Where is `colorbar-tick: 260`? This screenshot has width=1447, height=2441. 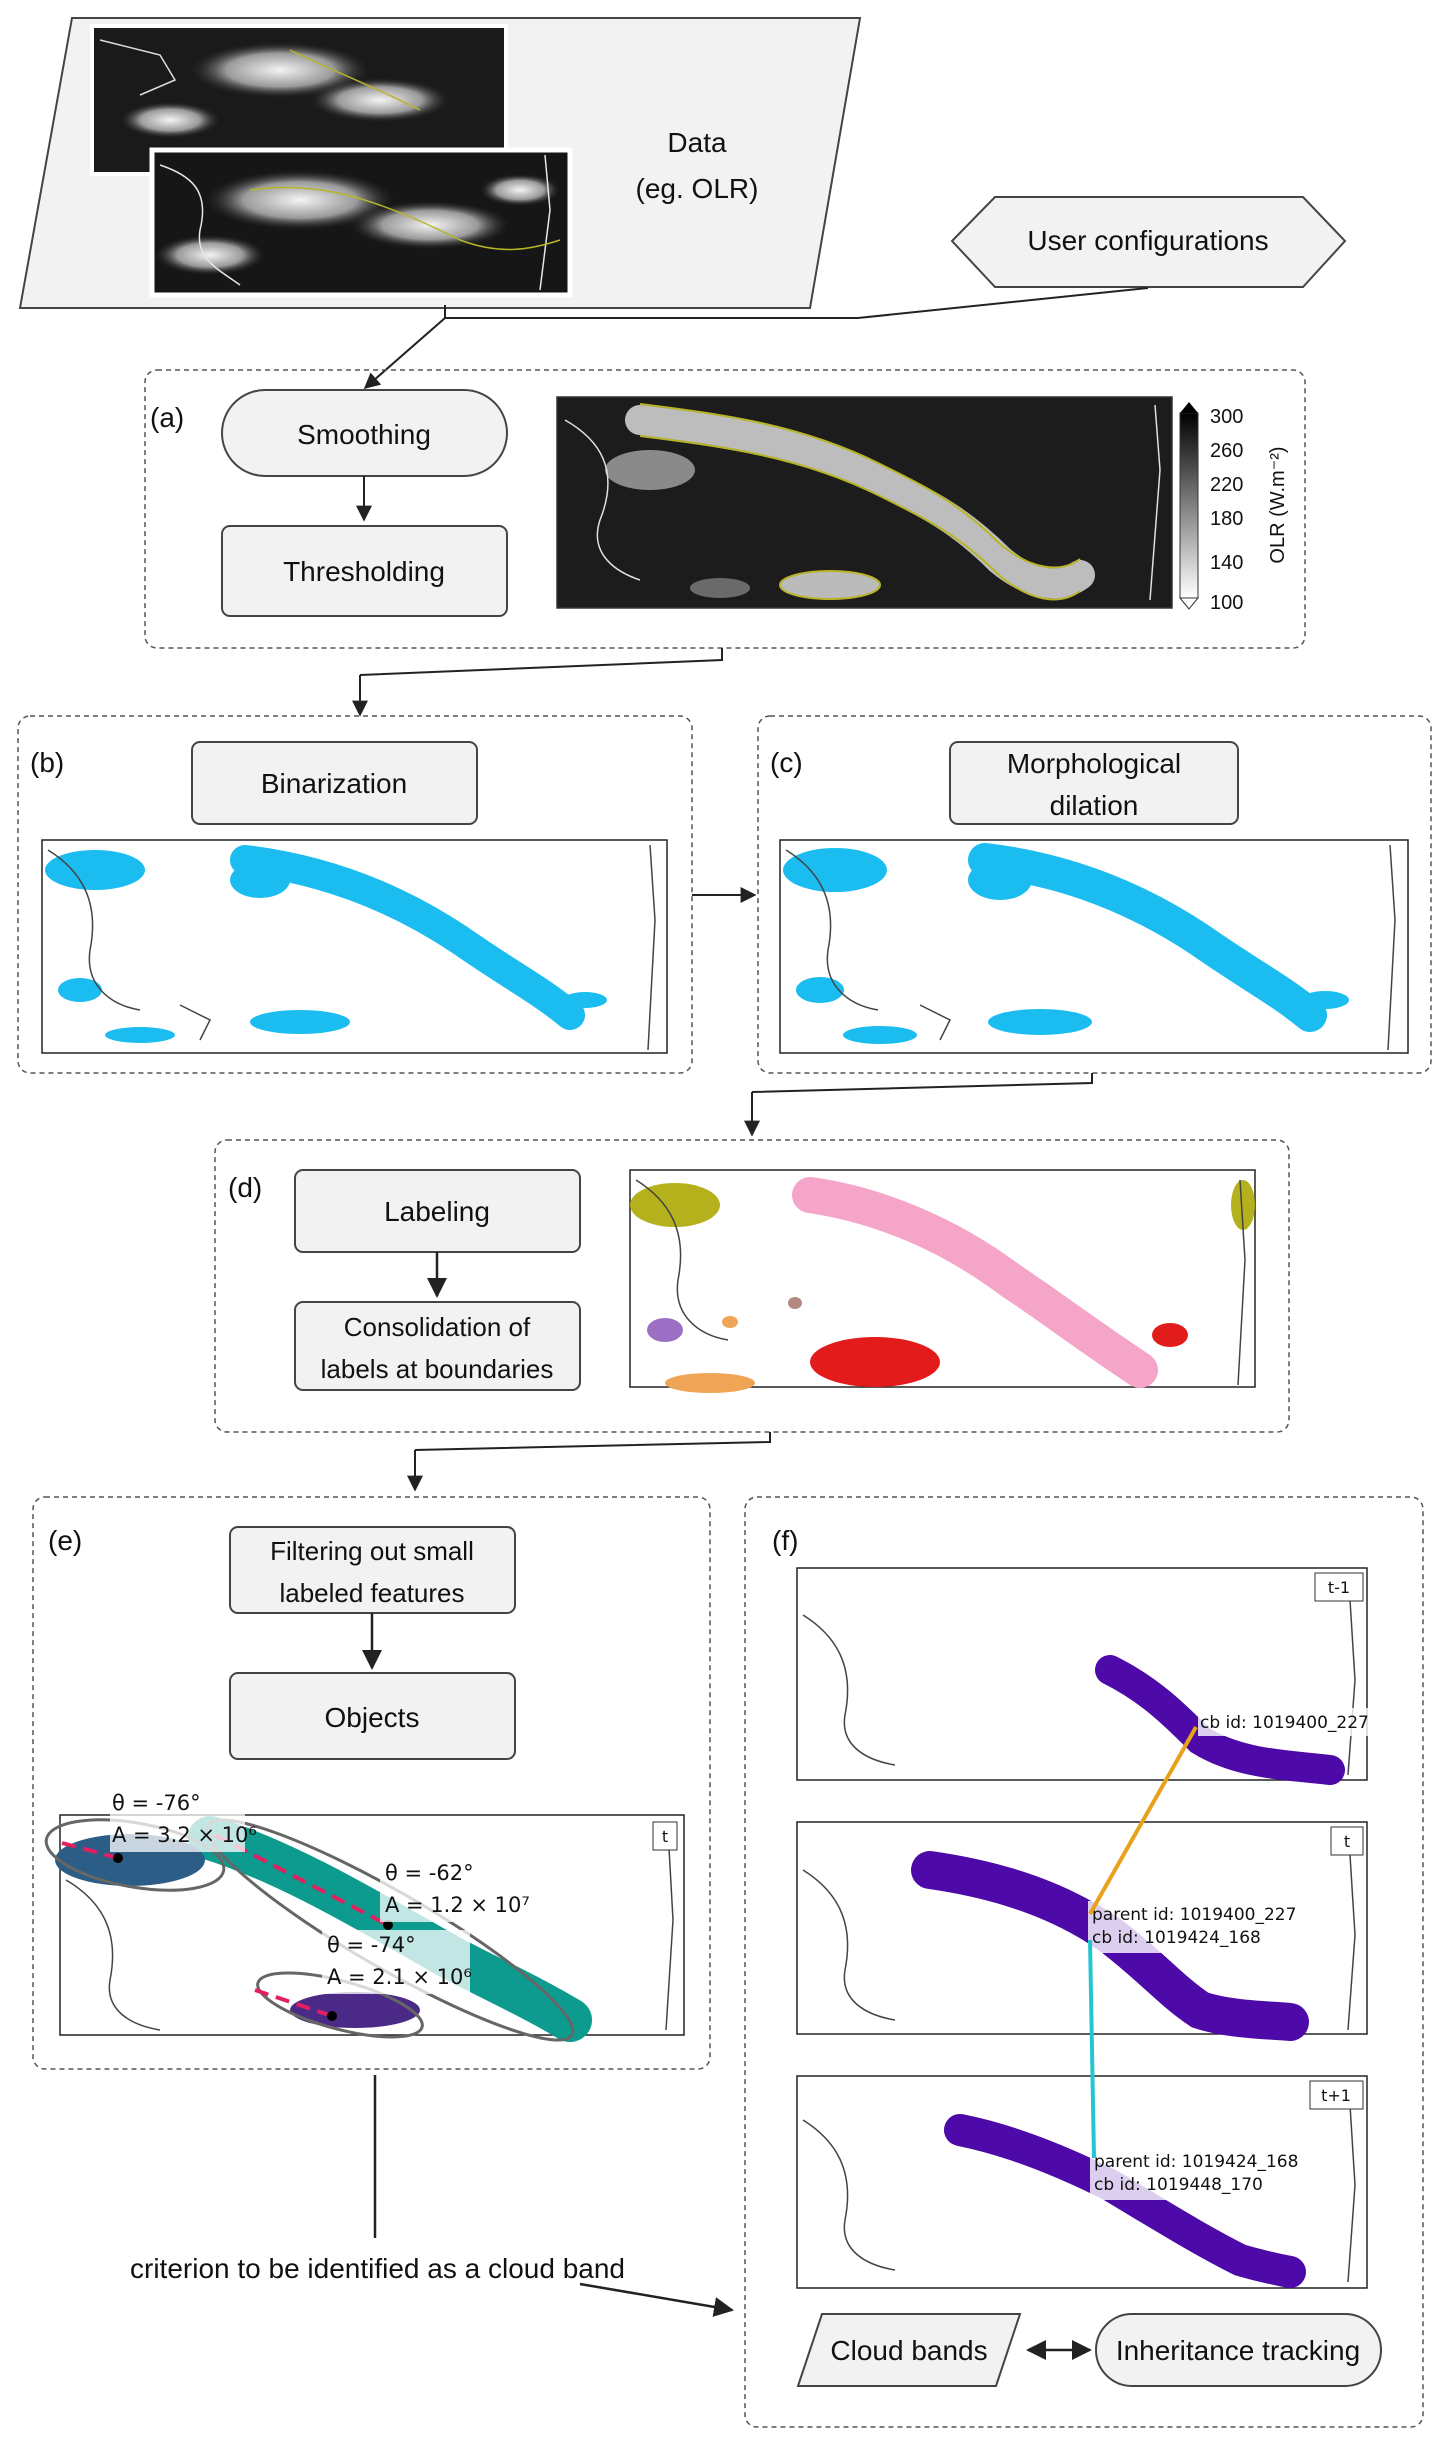 colorbar-tick: 260 is located at coordinates (1226, 451).